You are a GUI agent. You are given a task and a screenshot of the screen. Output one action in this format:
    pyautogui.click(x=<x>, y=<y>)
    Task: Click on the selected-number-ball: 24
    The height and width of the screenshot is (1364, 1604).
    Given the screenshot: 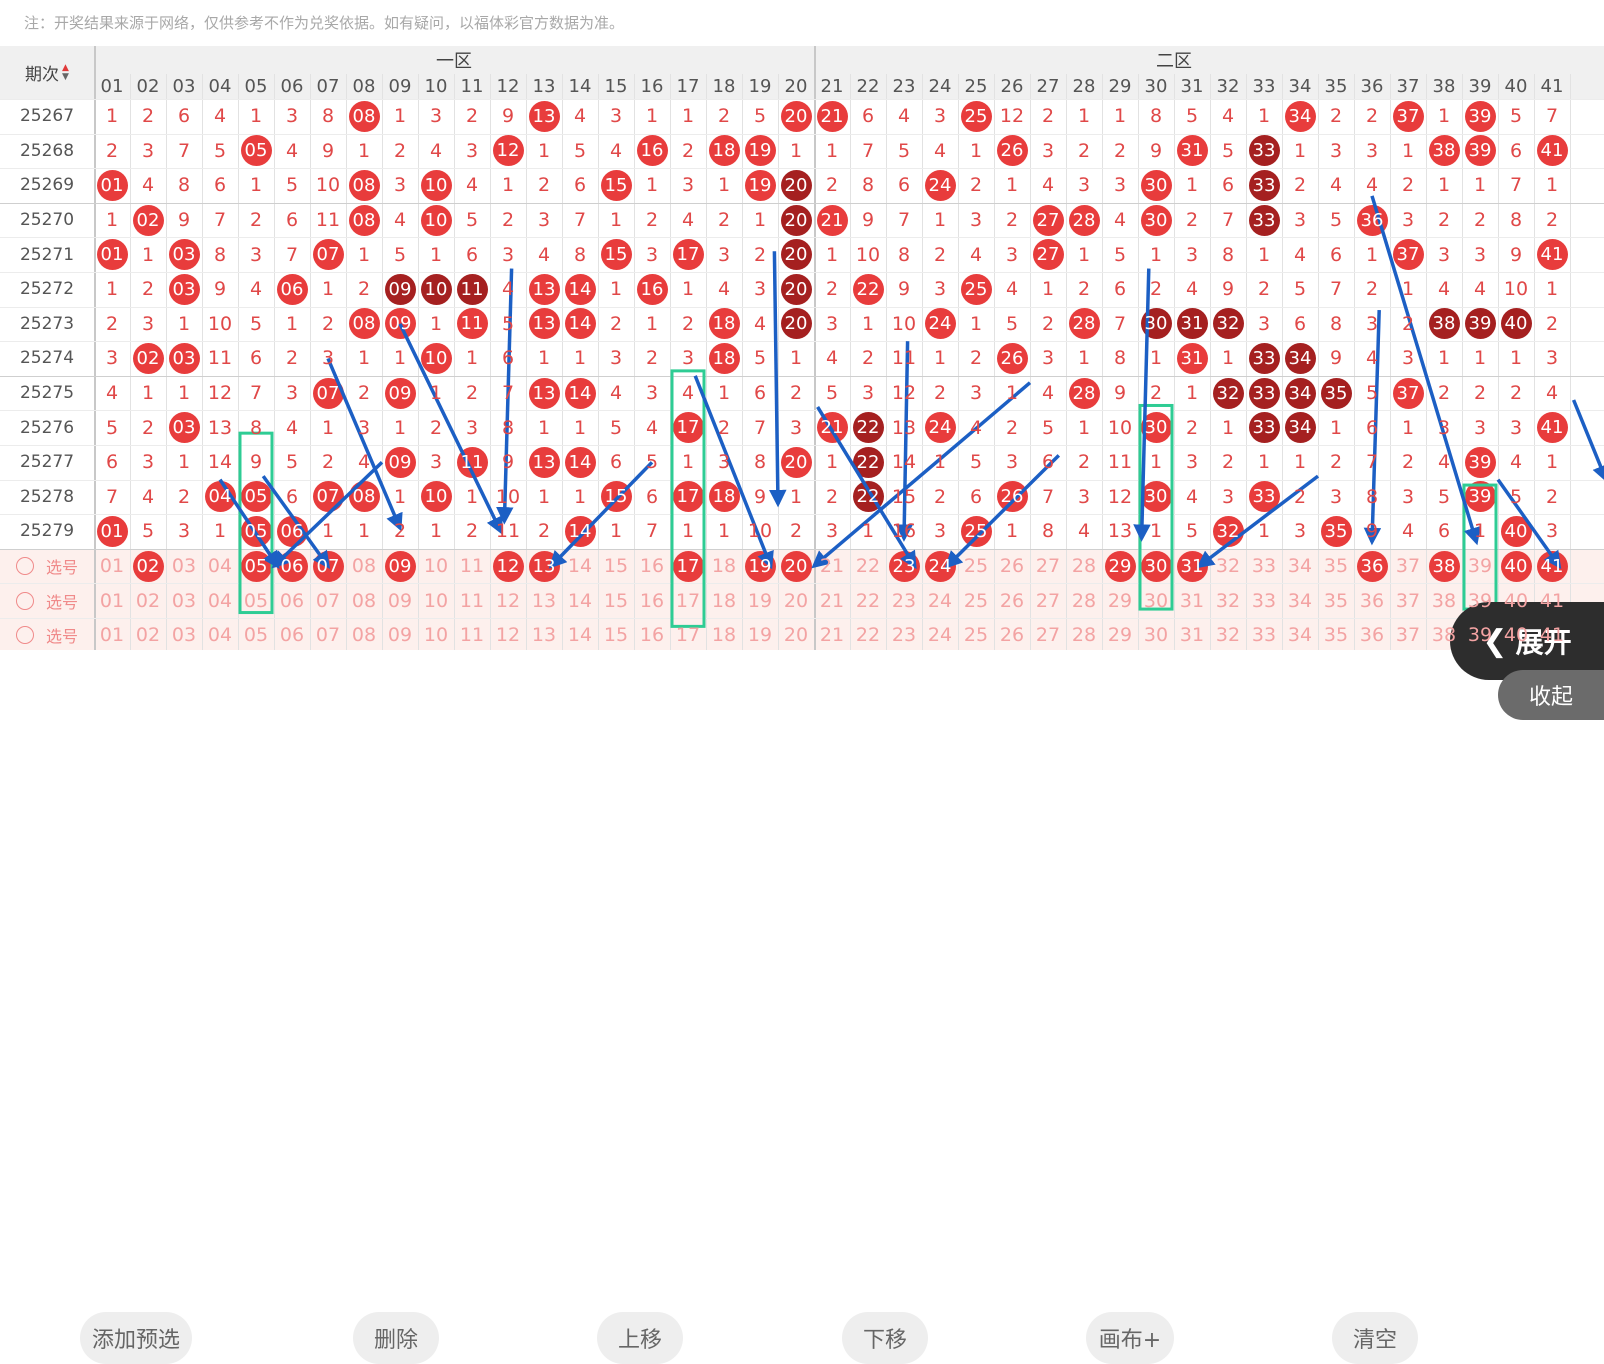 What is the action you would take?
    pyautogui.click(x=940, y=566)
    